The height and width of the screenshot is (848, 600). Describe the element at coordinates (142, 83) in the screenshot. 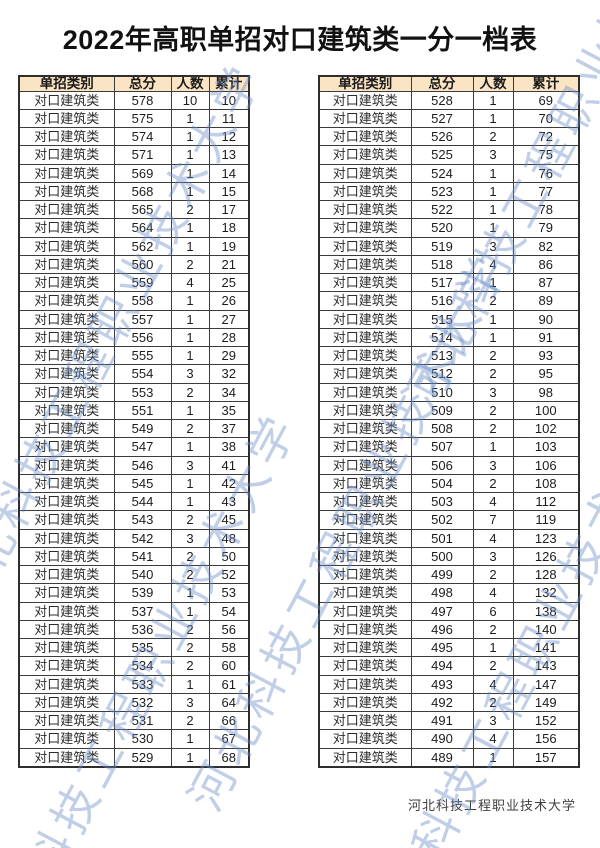

I see `column-header-1: 总分` at that location.